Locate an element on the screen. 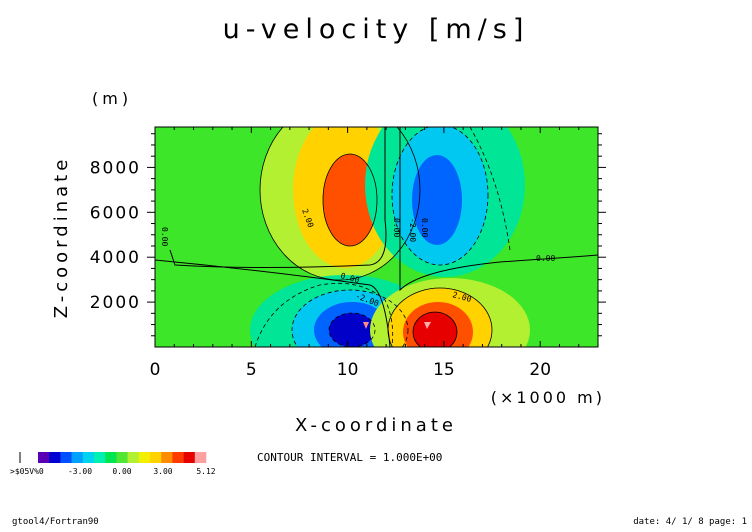 Image resolution: width=752 pixels, height=532 pixels. y-tick-label: 6000 is located at coordinates (115, 213).